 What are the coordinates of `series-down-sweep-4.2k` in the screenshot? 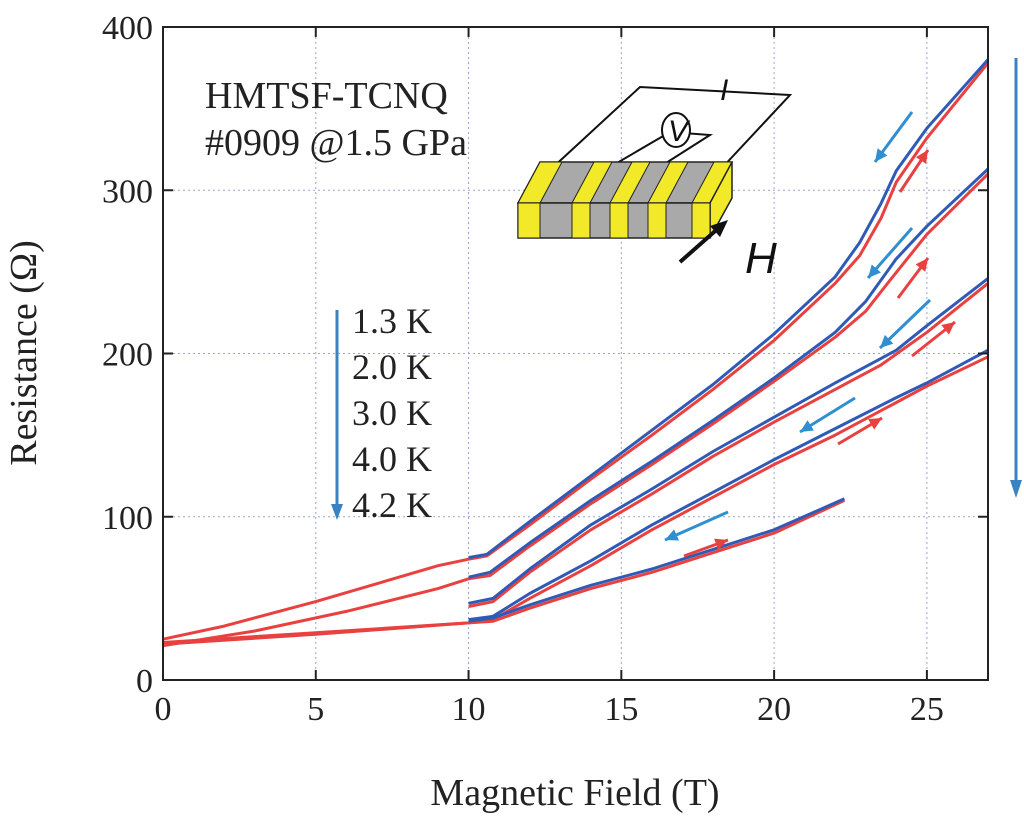 It's located at (657, 560).